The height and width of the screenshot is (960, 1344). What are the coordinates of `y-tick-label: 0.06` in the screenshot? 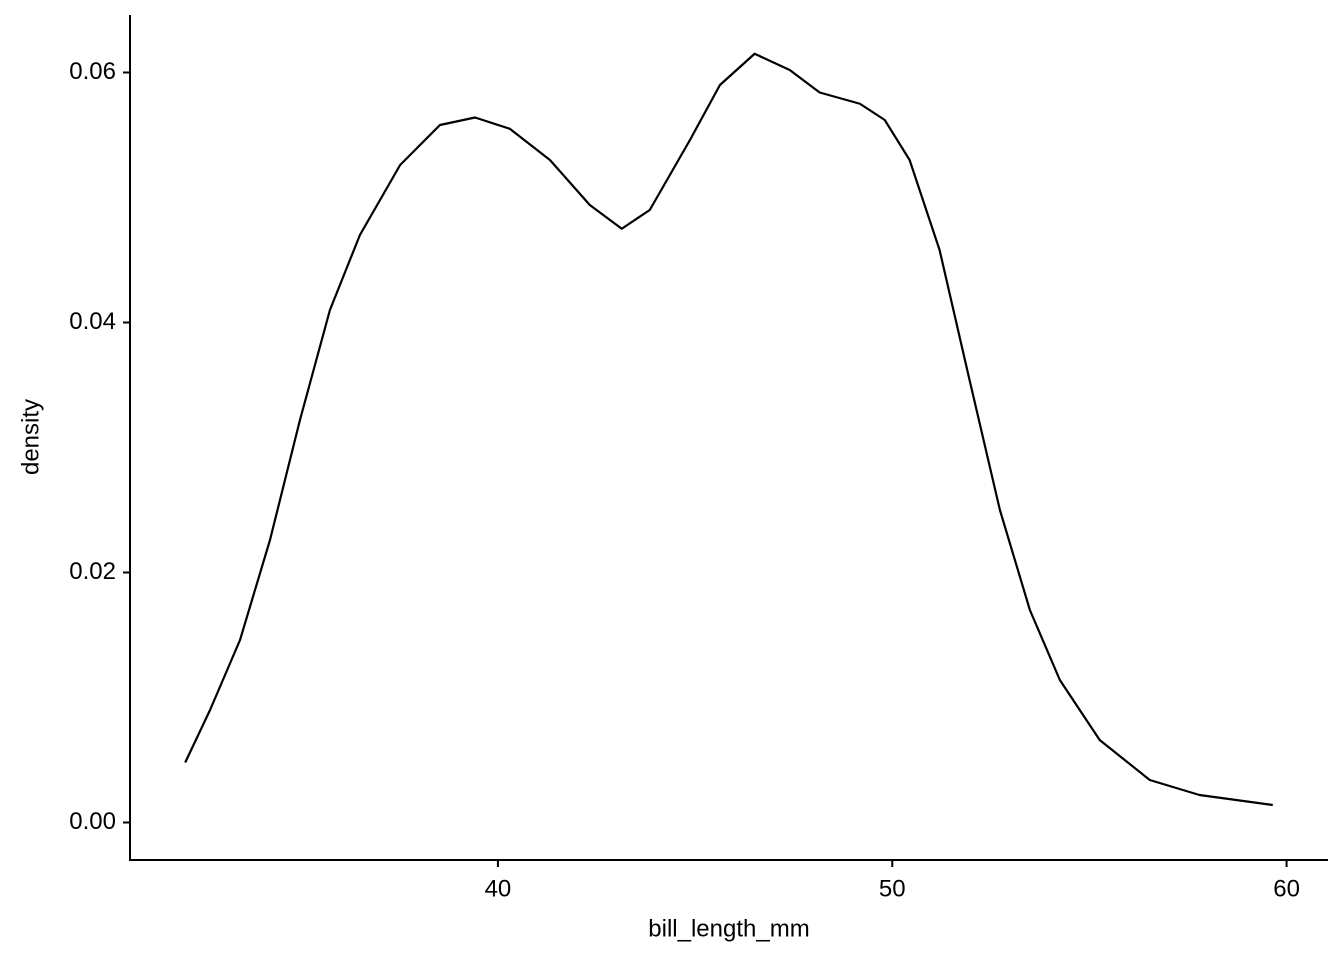 It's located at (92, 71).